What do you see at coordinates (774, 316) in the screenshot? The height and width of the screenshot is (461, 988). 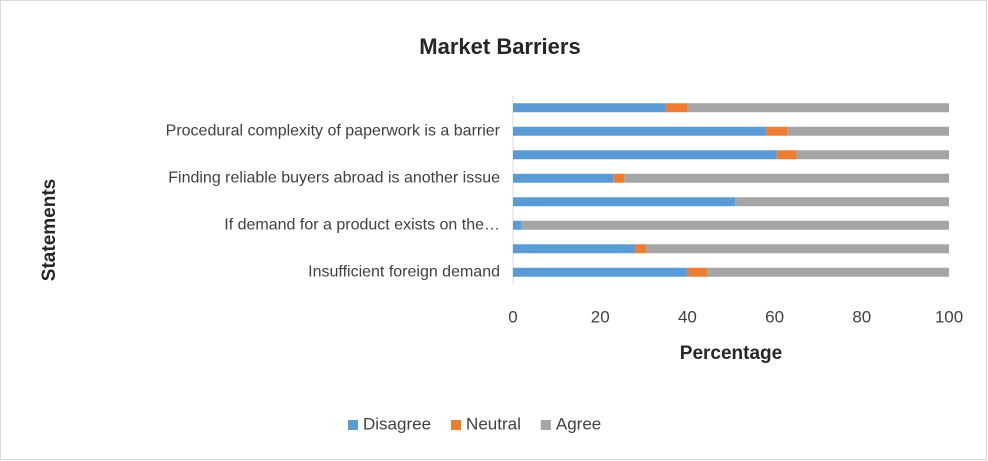 I see `x-tick-label: 60` at bounding box center [774, 316].